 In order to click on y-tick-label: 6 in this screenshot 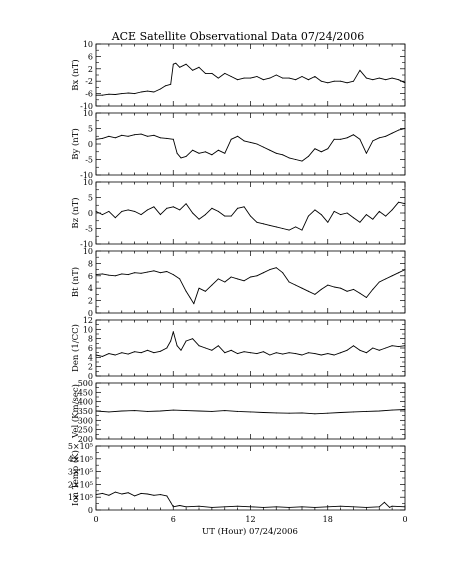, I will do `click(90, 56)`.